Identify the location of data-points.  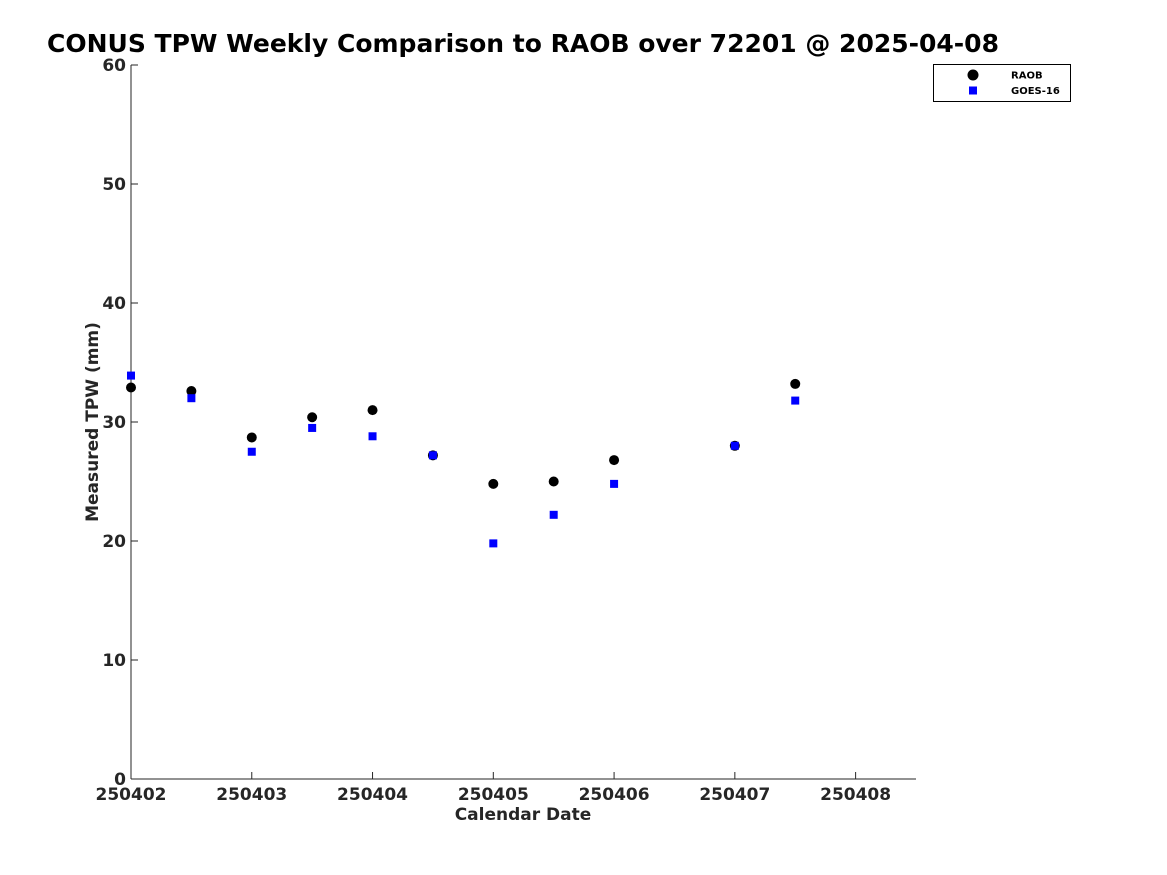
(463, 459).